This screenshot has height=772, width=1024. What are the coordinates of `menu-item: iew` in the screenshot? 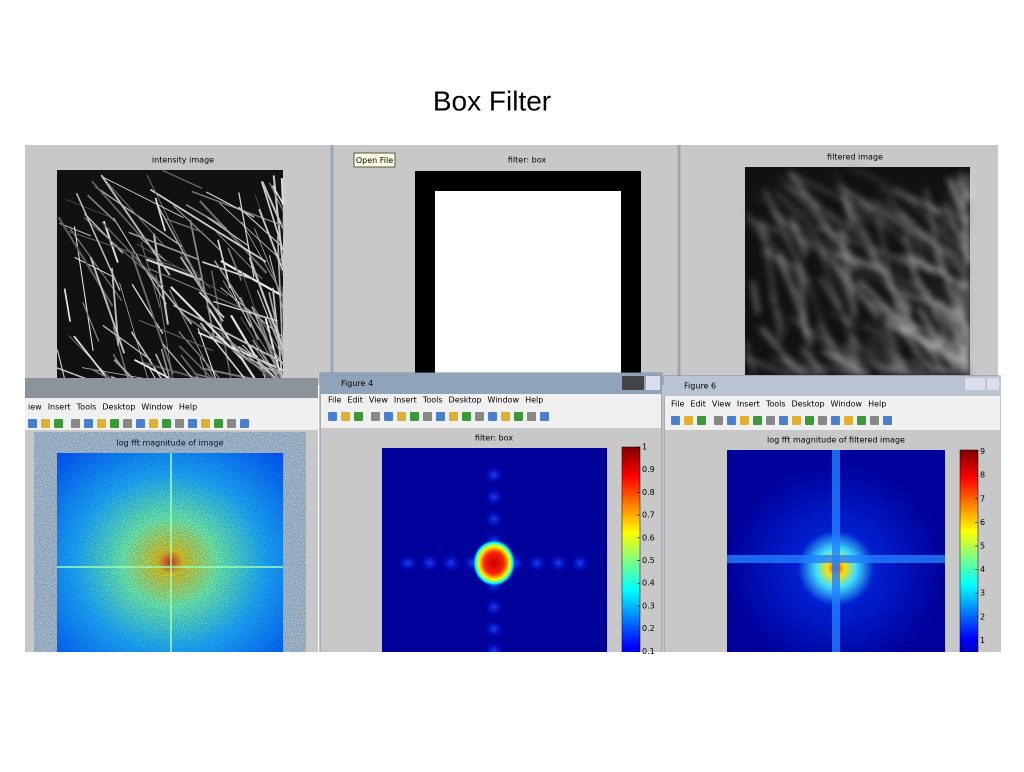 It's located at (35, 407).